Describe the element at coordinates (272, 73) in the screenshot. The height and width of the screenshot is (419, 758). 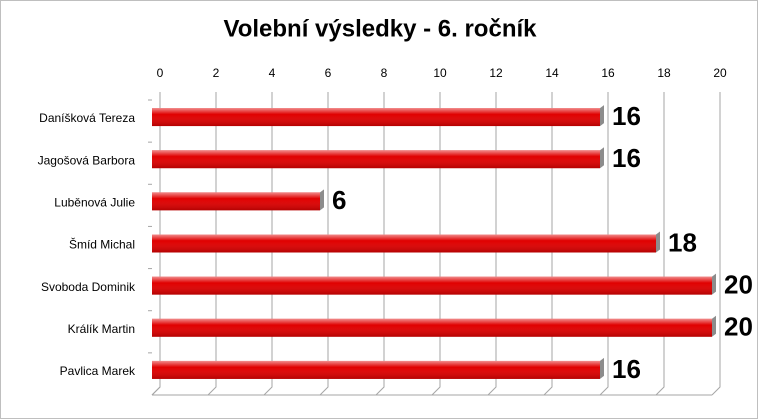
I see `x-tick-label: 4` at that location.